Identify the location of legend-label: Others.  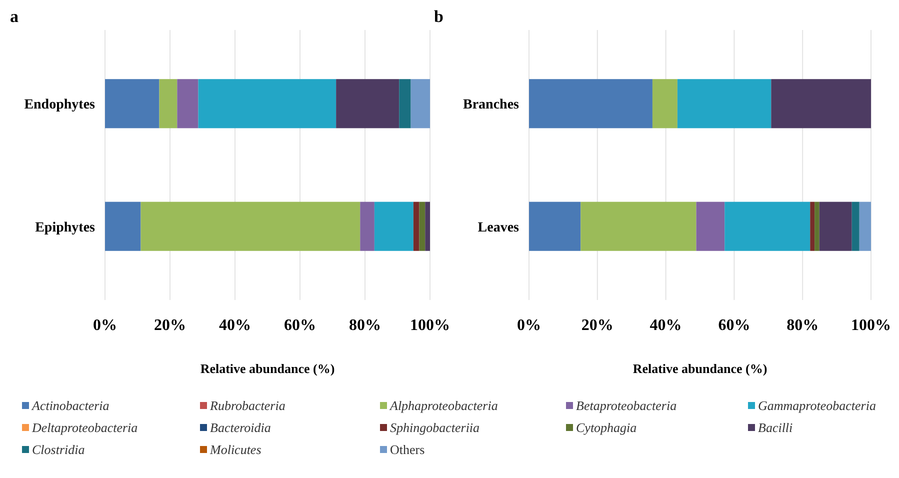
(407, 449).